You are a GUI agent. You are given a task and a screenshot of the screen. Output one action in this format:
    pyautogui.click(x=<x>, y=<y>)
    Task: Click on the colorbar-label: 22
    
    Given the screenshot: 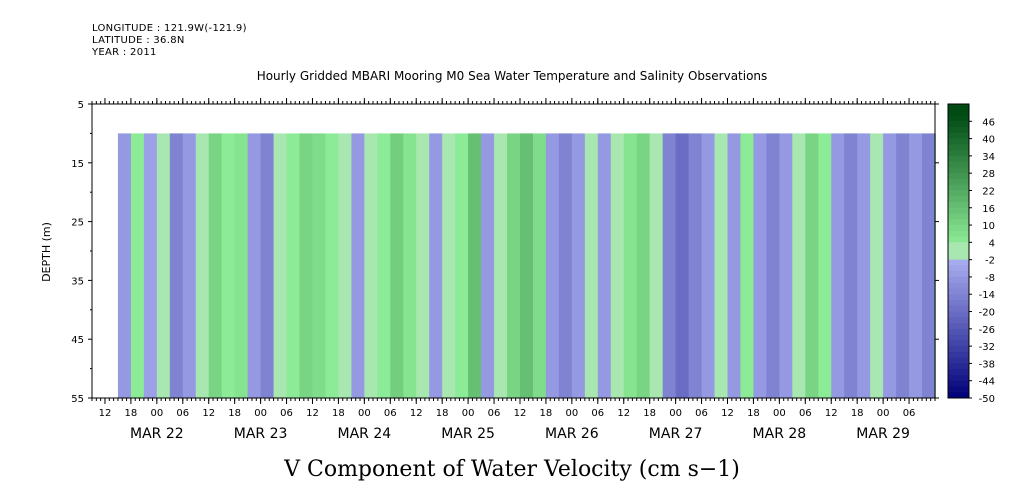 What is the action you would take?
    pyautogui.click(x=988, y=191)
    